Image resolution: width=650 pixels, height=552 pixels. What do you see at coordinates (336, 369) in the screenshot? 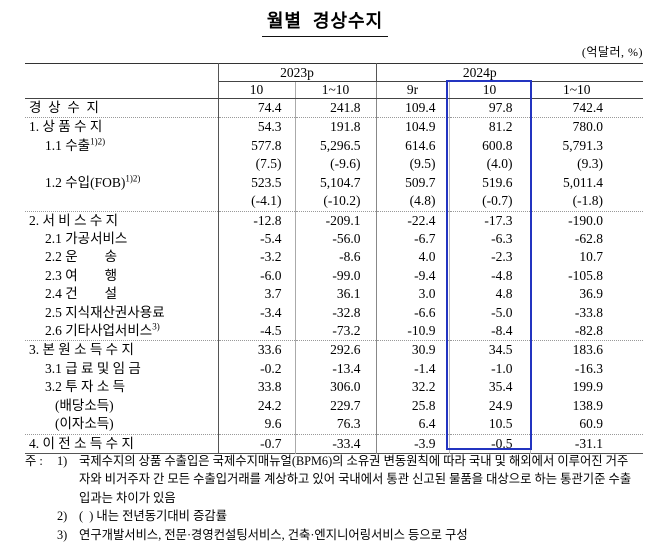
I see `value-cell: -13.4` at bounding box center [336, 369].